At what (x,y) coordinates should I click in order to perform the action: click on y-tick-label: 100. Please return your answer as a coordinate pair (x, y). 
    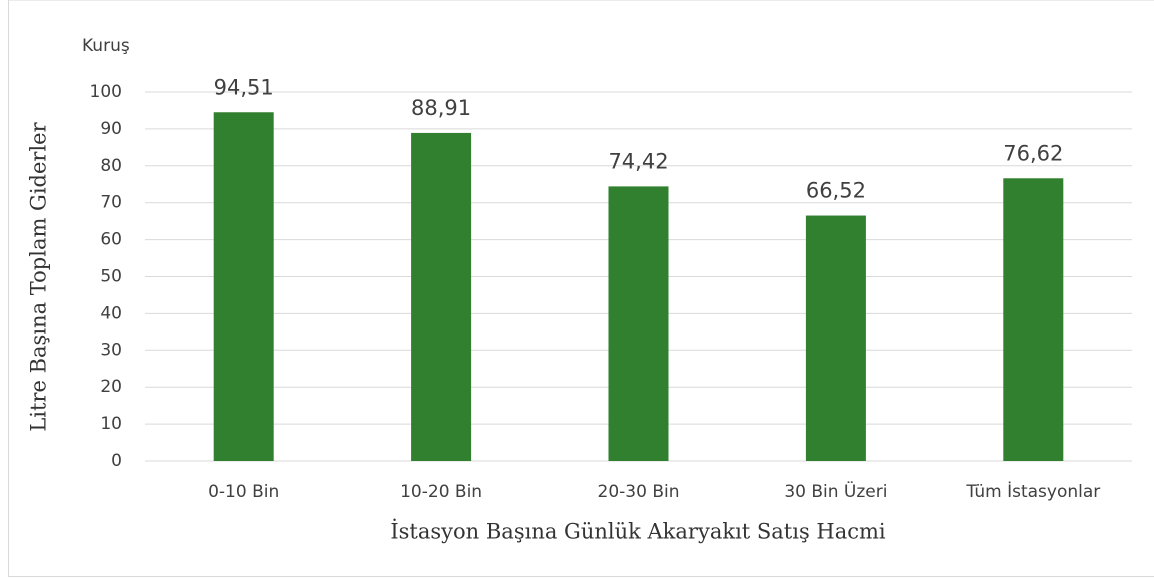
    Looking at the image, I should click on (106, 92).